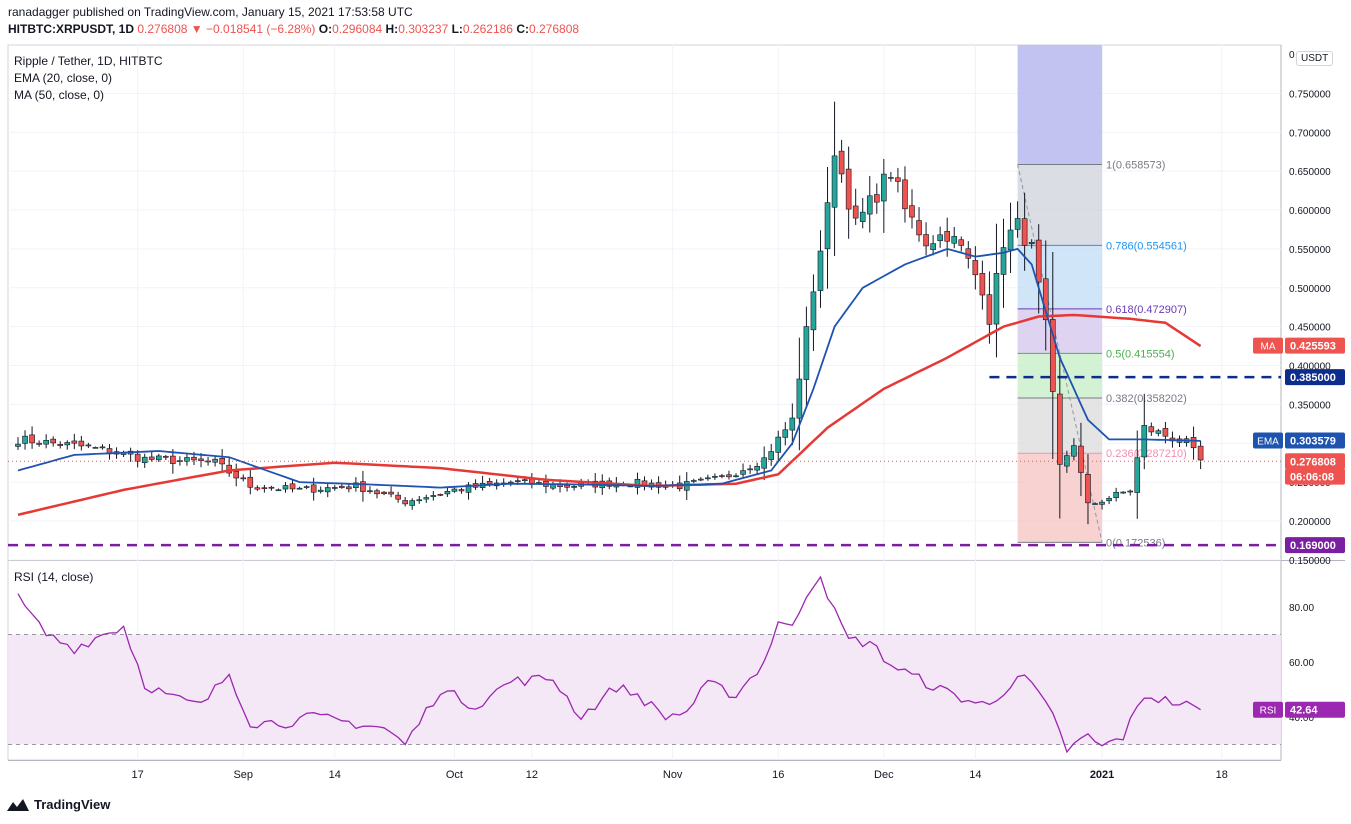 The height and width of the screenshot is (824, 1351). I want to click on low-label: L:, so click(457, 29).